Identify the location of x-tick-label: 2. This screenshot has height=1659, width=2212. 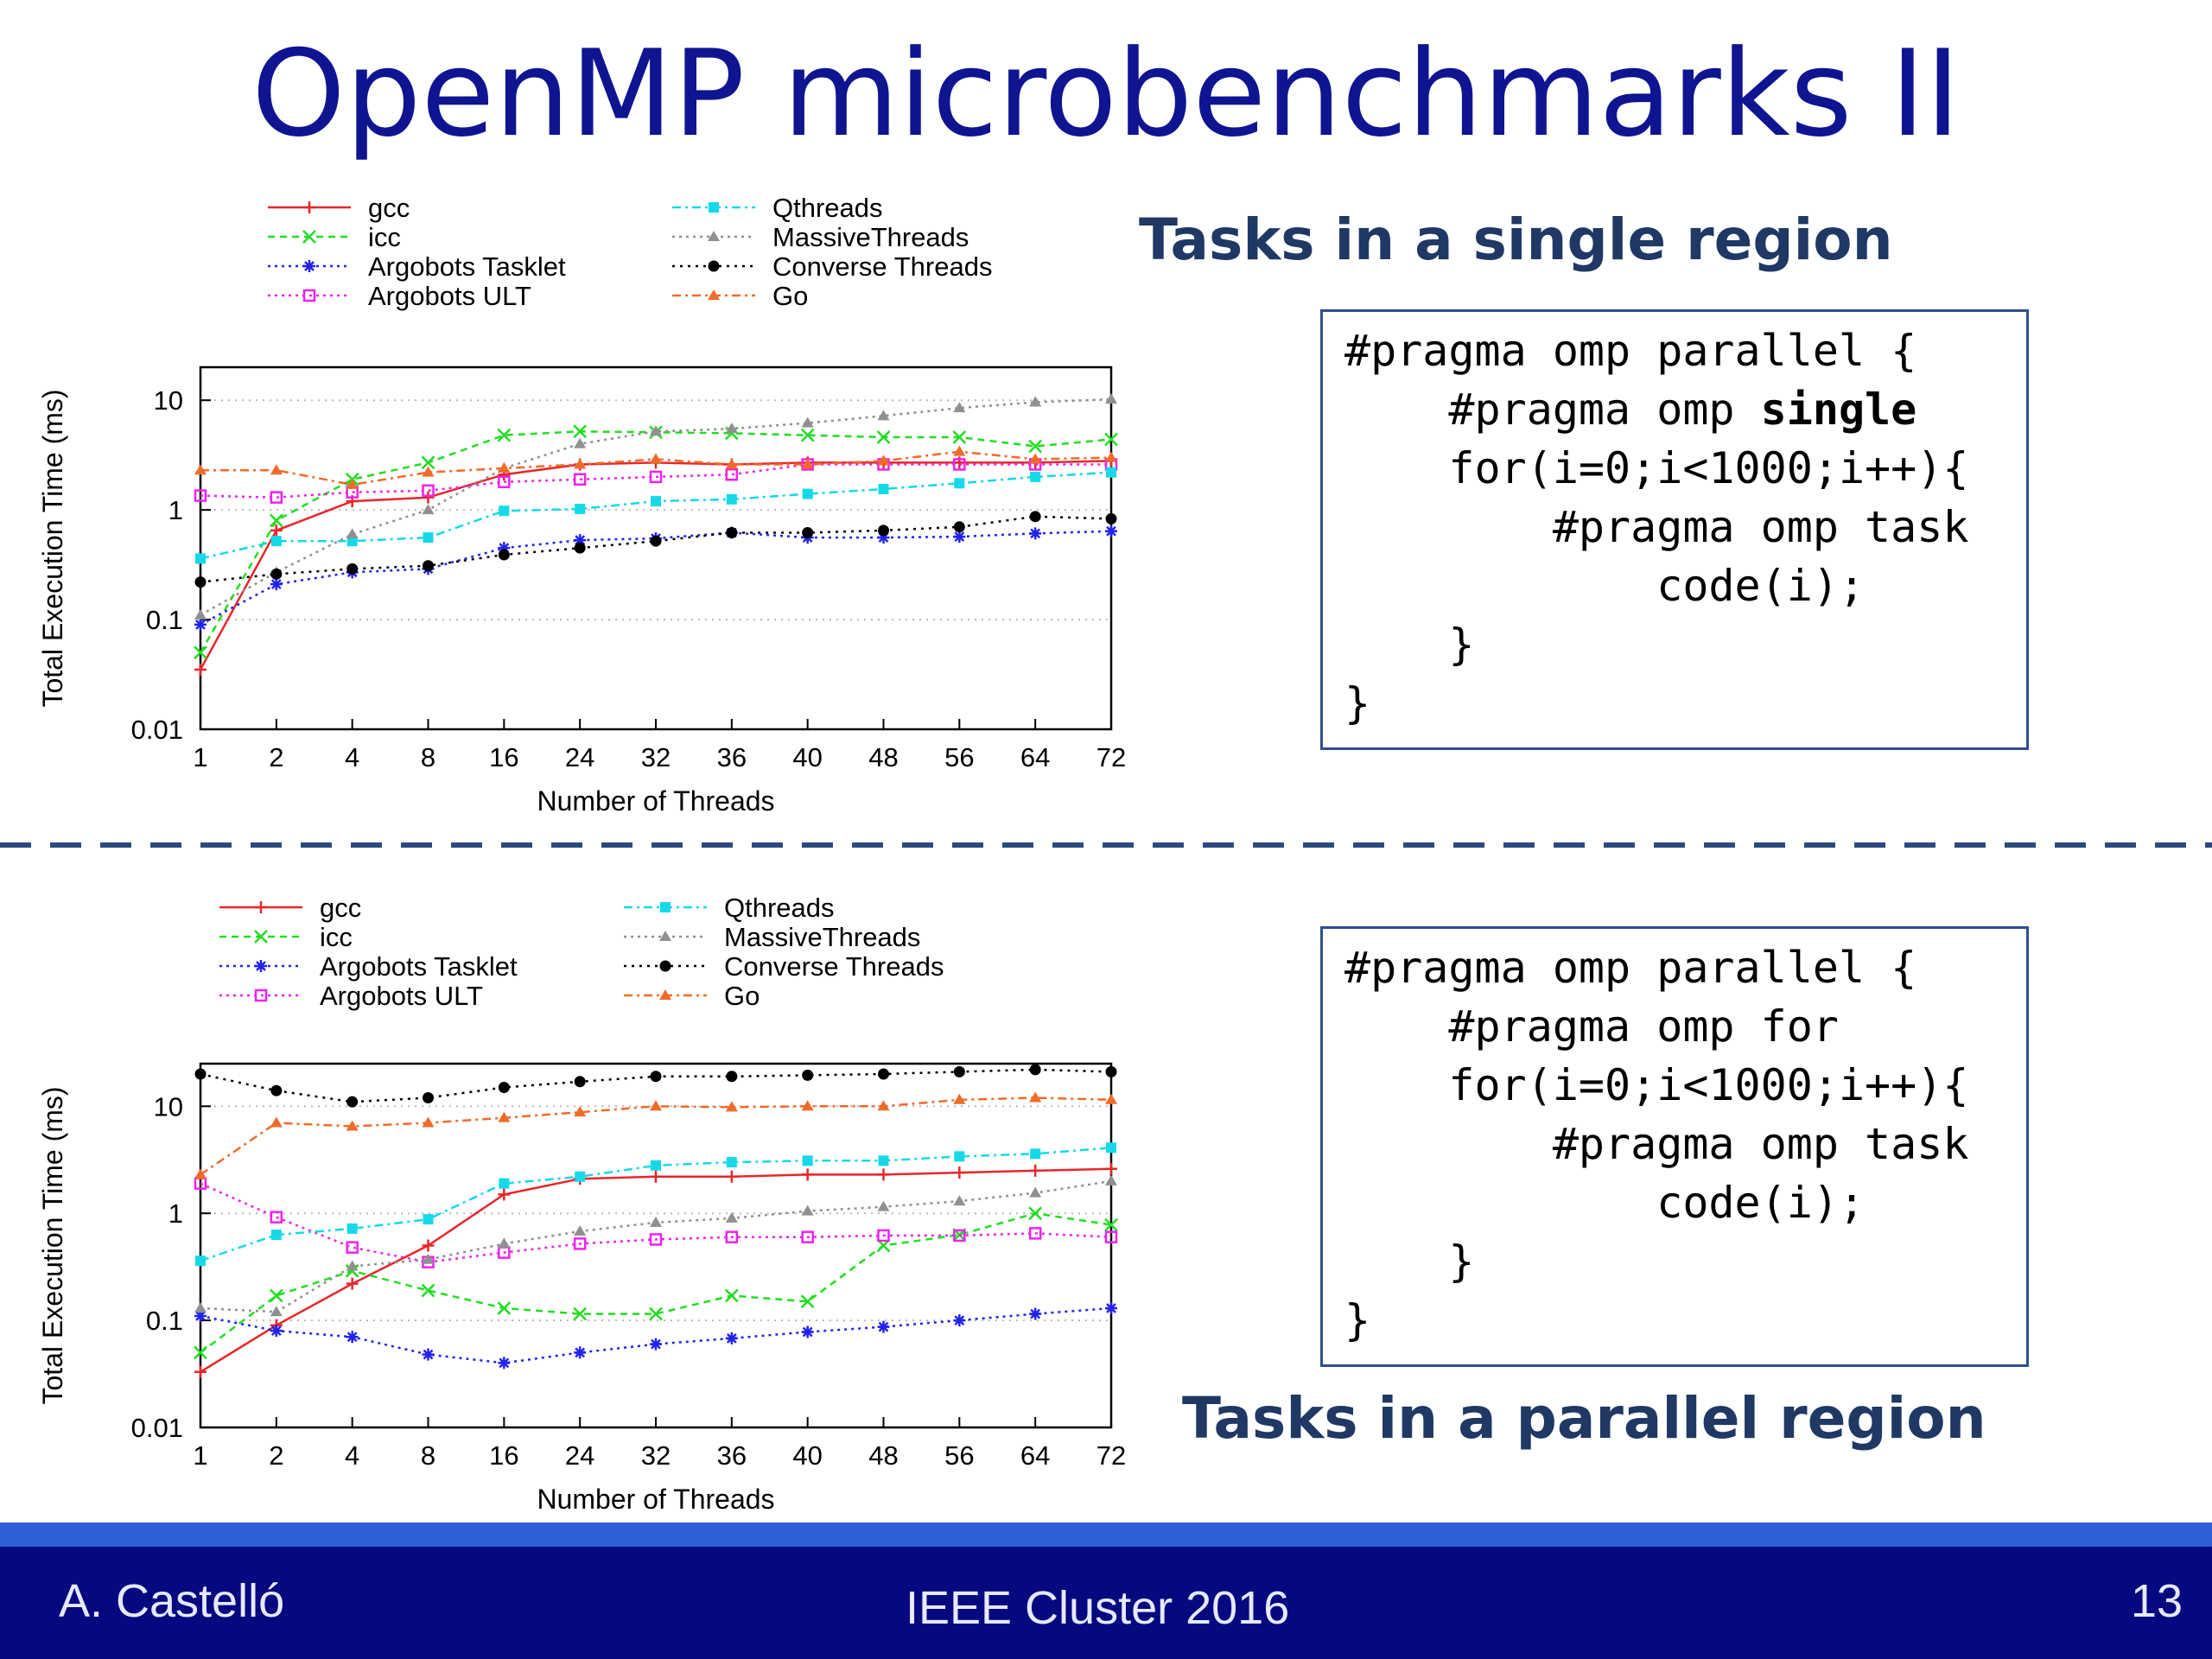
(276, 757).